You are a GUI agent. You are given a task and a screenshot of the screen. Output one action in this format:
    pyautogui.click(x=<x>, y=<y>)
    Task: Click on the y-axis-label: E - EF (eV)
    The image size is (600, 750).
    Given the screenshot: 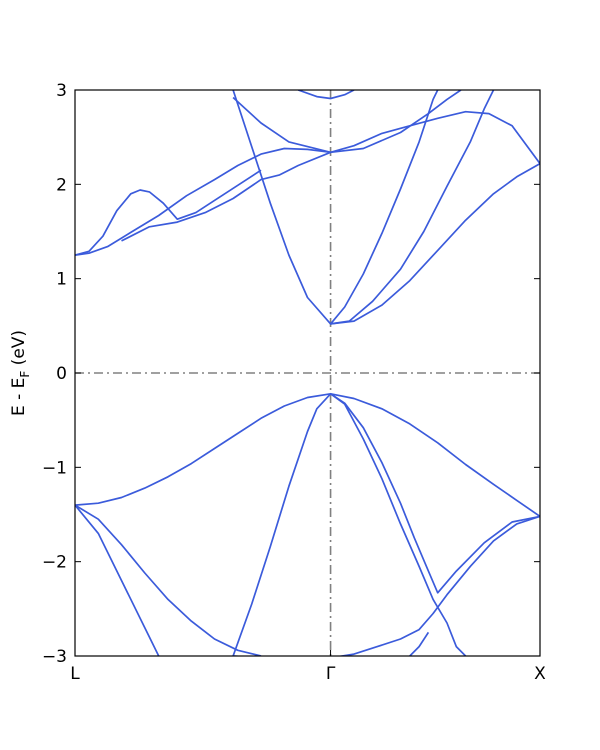 What is the action you would take?
    pyautogui.click(x=20, y=373)
    